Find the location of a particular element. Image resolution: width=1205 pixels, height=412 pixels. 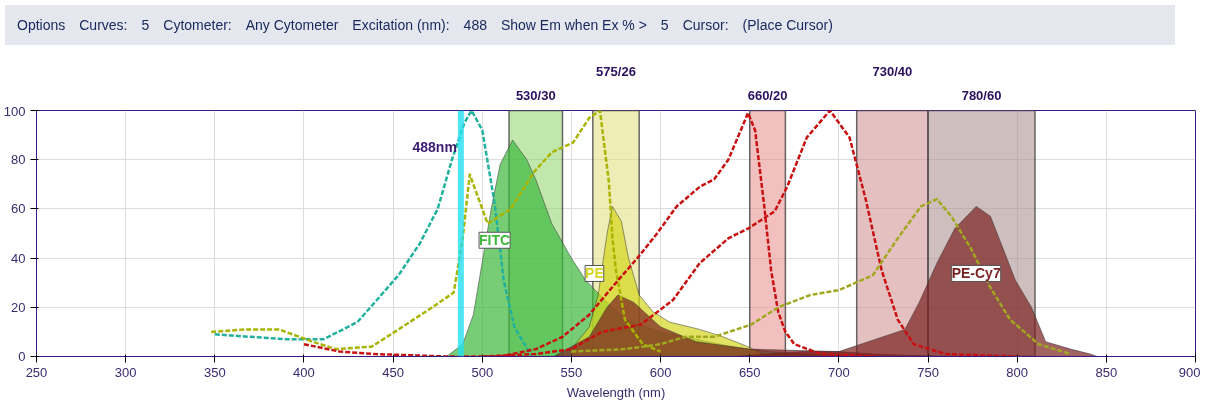

text: Cursor: is located at coordinates (705, 25).